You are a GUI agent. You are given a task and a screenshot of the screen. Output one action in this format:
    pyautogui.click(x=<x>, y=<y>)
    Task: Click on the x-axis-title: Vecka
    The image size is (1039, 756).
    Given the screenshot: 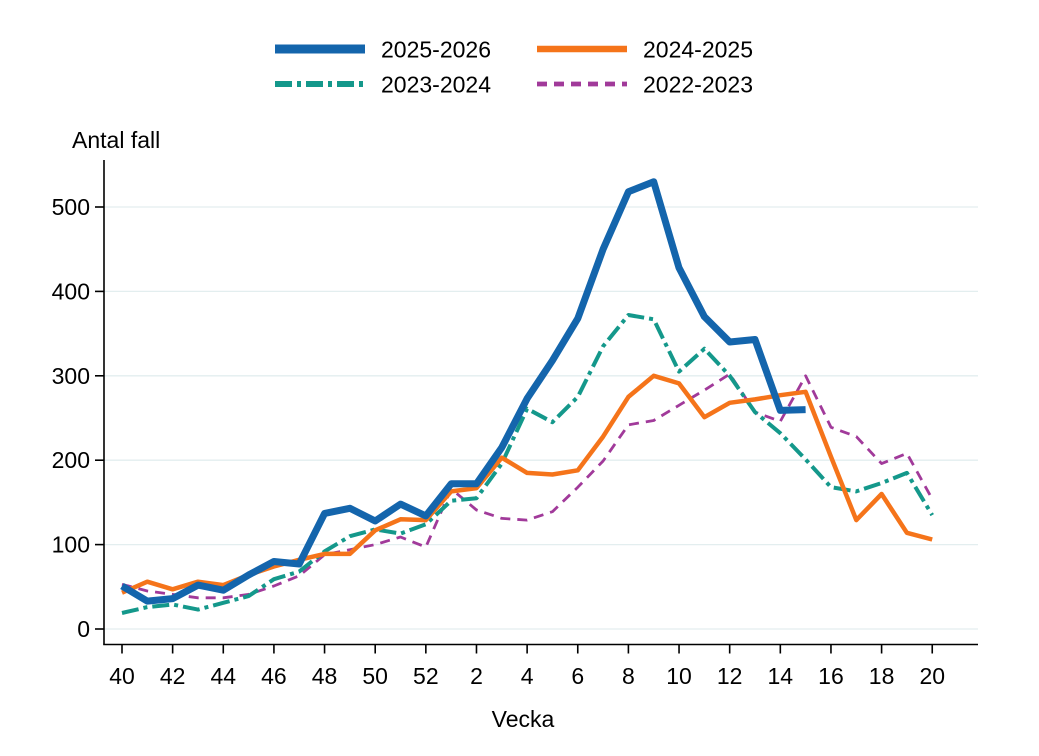 What is the action you would take?
    pyautogui.click(x=523, y=719)
    